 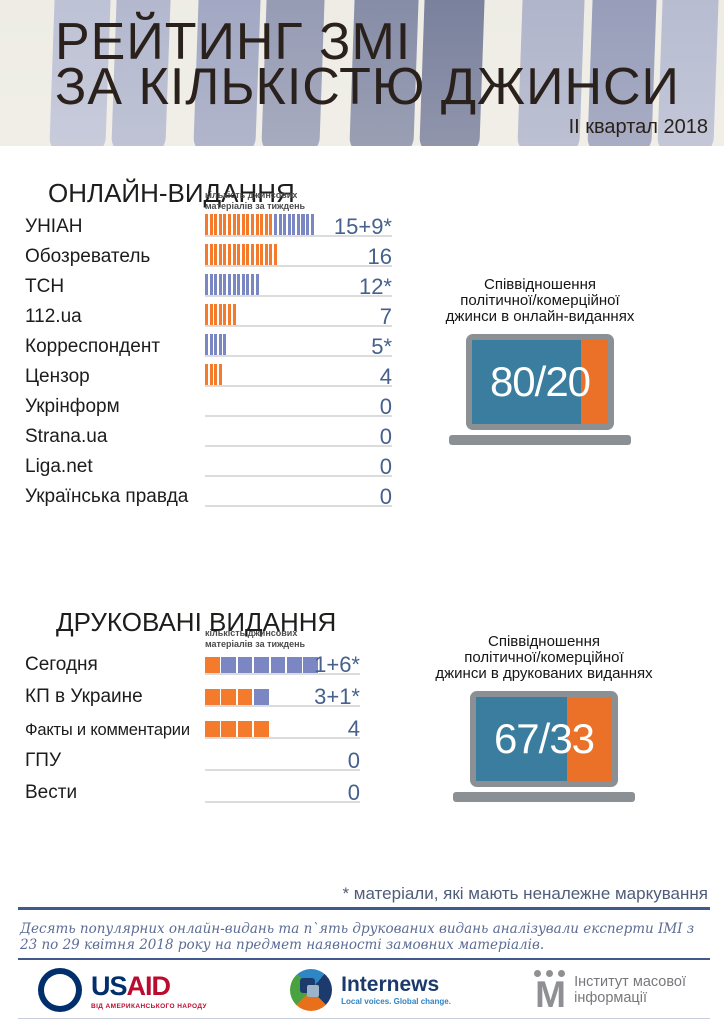 I want to click on axis-note-line2: матеріалів за тиждень, so click(x=255, y=644).